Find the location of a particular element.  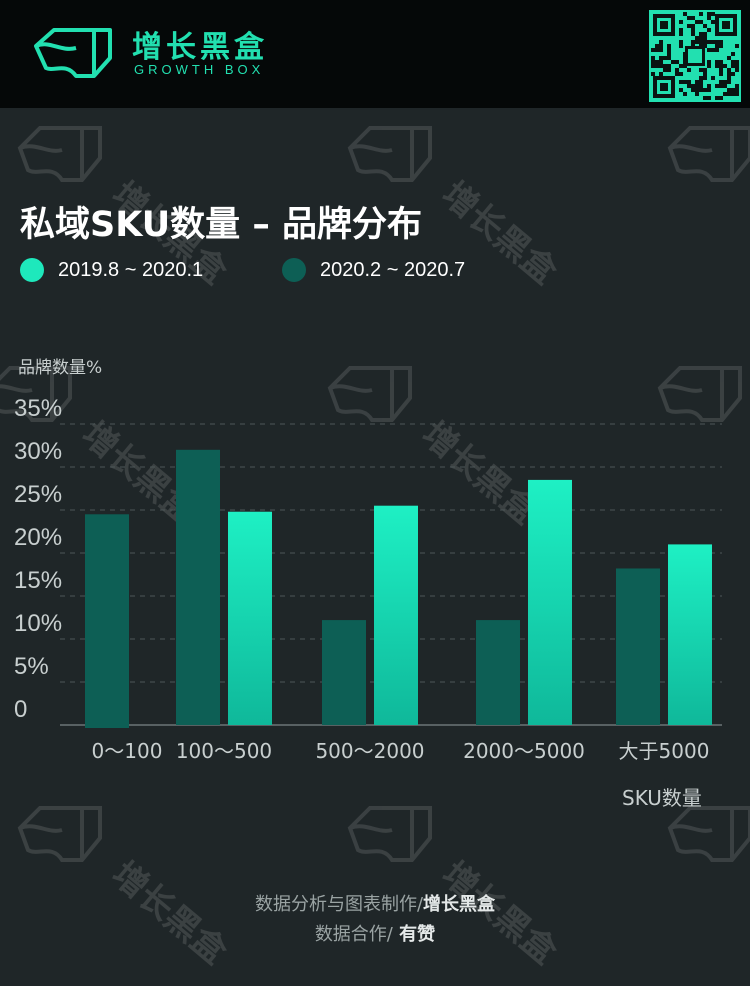

x-tick-label: 大于5000 is located at coordinates (664, 751).